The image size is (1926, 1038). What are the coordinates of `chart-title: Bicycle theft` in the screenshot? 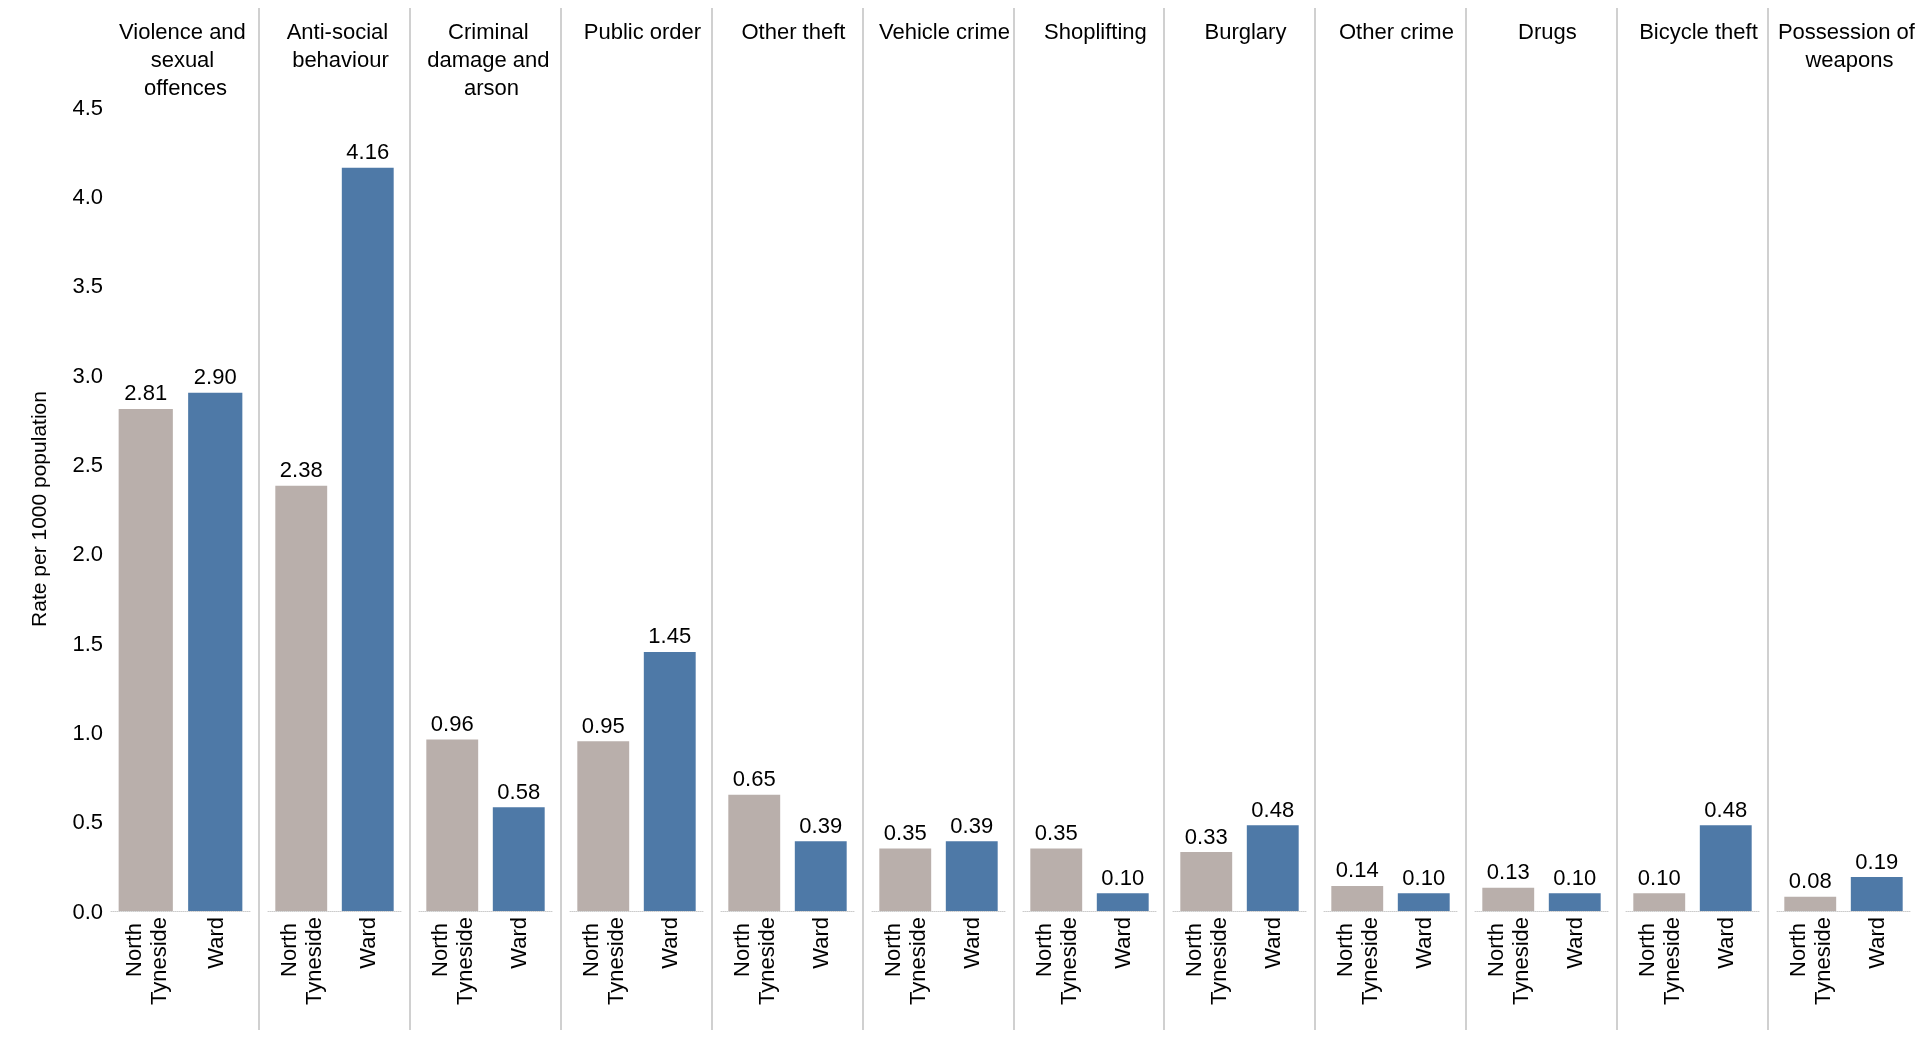 It's located at (1698, 31).